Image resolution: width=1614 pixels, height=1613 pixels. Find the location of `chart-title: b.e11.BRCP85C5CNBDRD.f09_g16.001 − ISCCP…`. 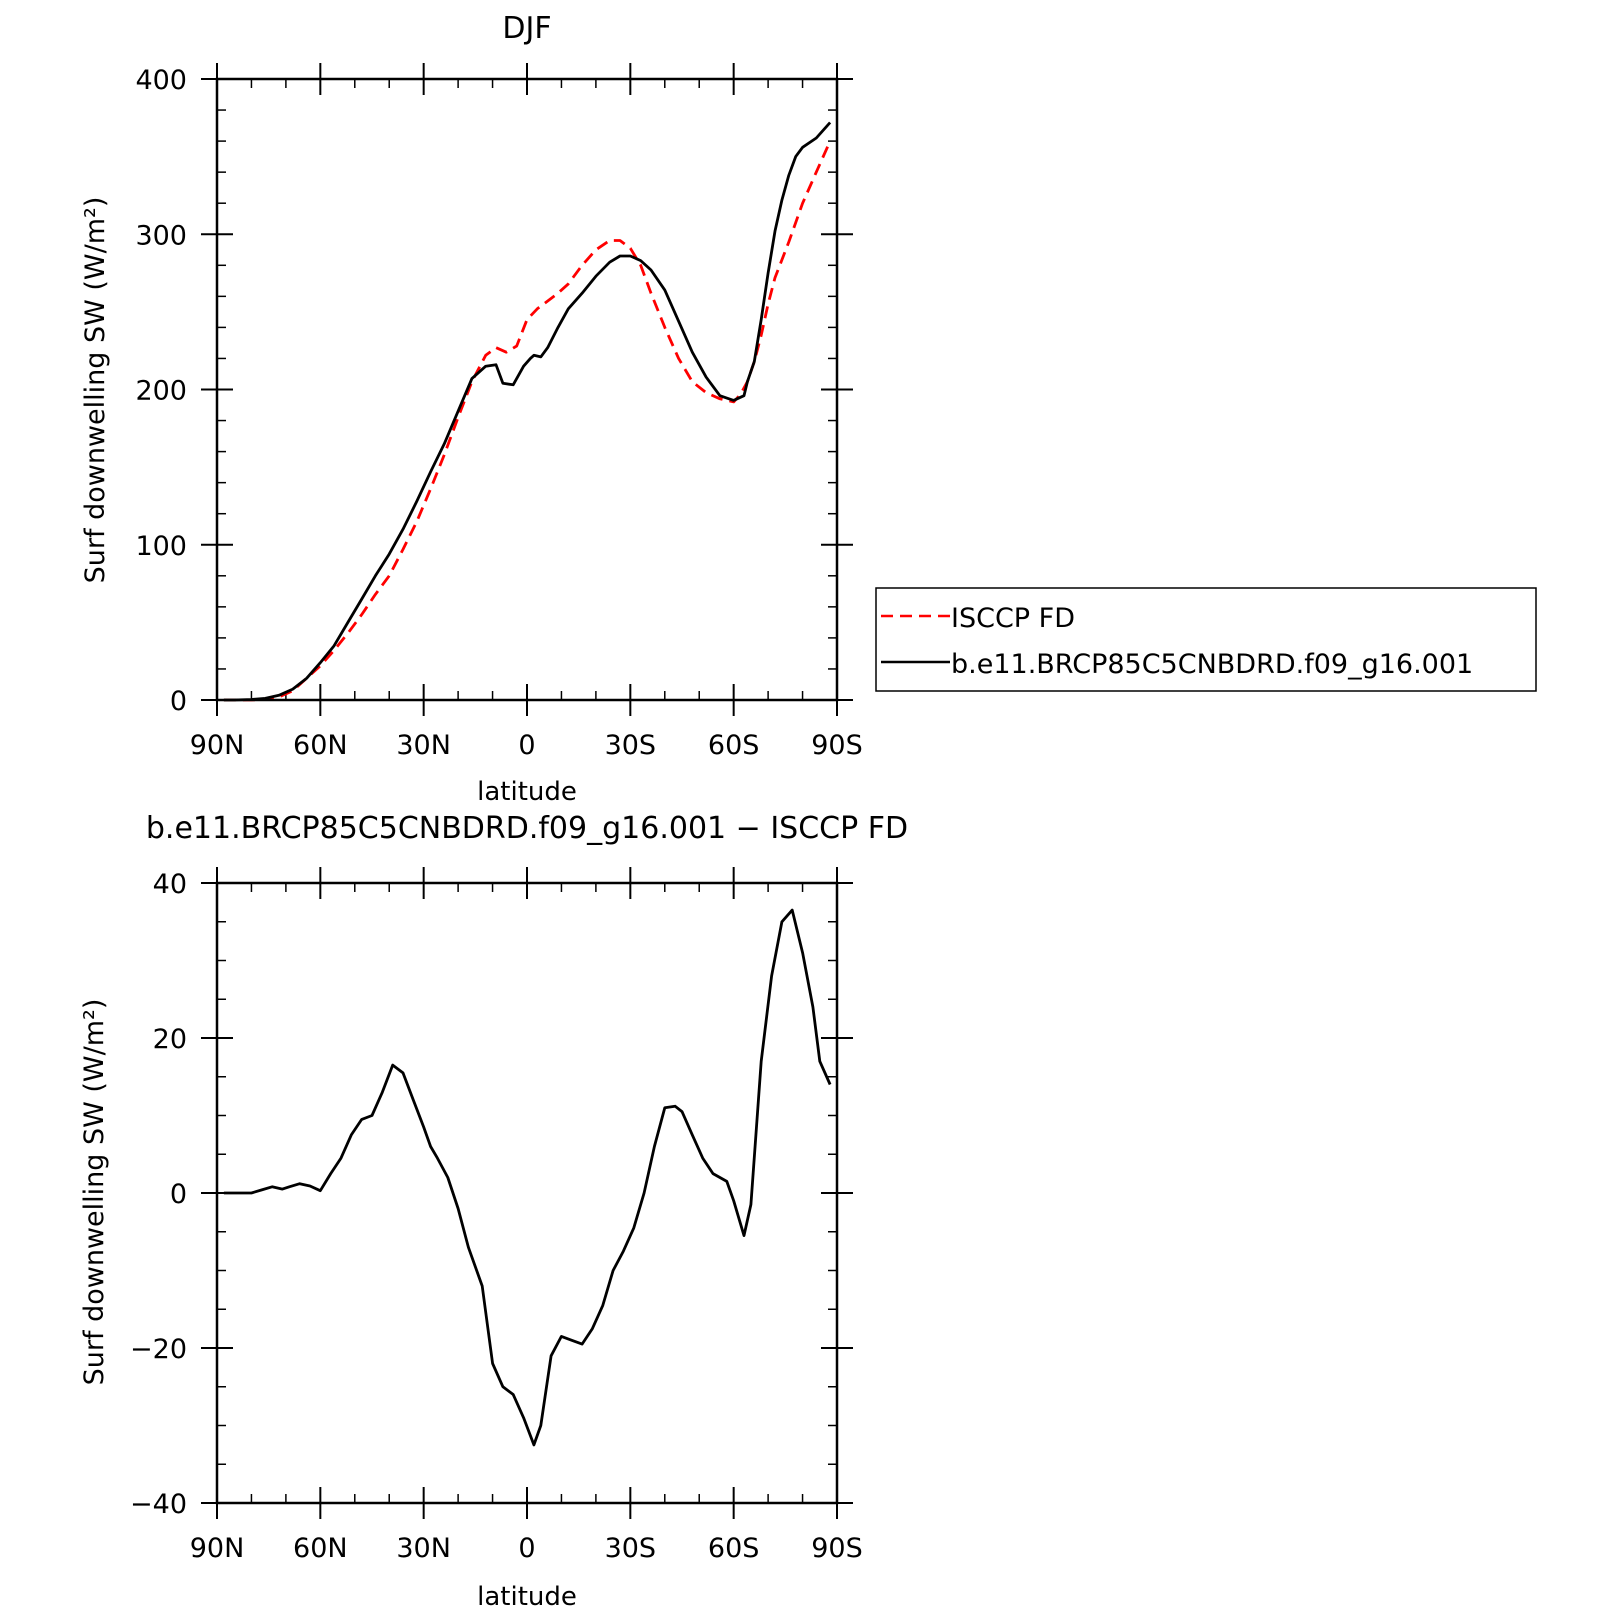

chart-title: b.e11.BRCP85C5CNBDRD.f09_g16.001 − ISCCP… is located at coordinates (527, 828).